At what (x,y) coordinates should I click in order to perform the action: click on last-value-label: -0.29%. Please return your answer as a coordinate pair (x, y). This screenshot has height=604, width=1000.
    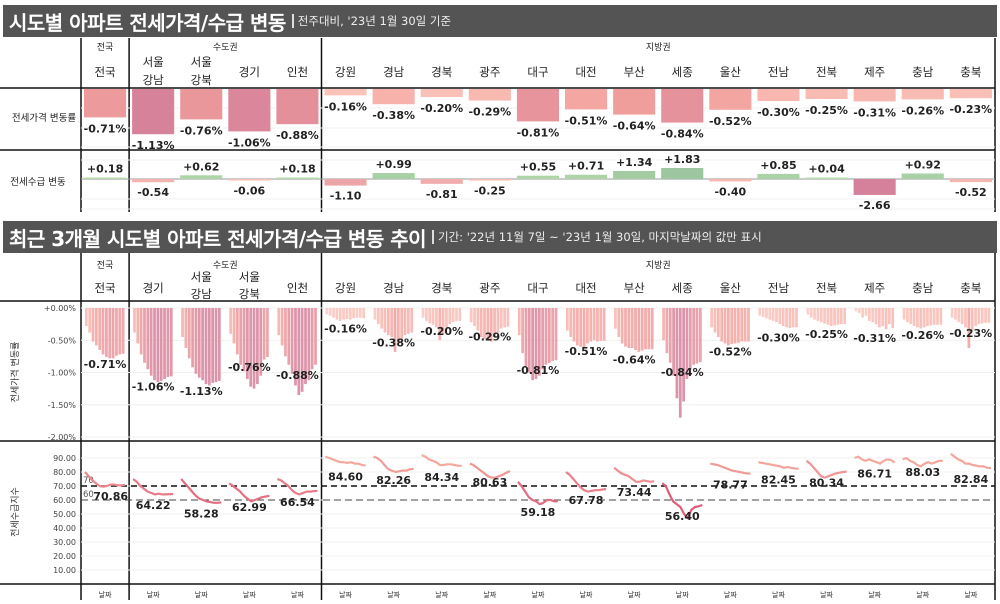
    Looking at the image, I should click on (489, 337).